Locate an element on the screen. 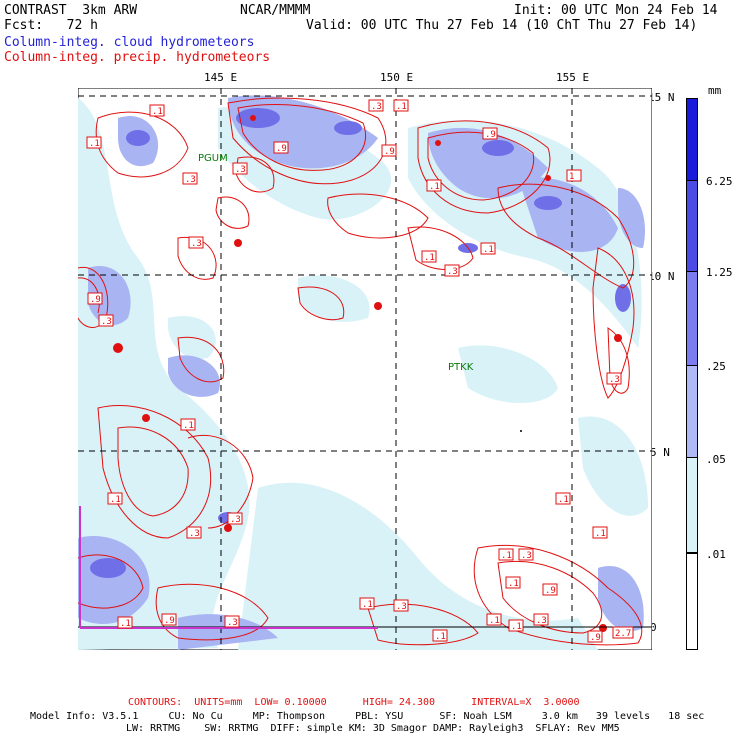  lon-label-150: 150 E is located at coordinates (397, 77).